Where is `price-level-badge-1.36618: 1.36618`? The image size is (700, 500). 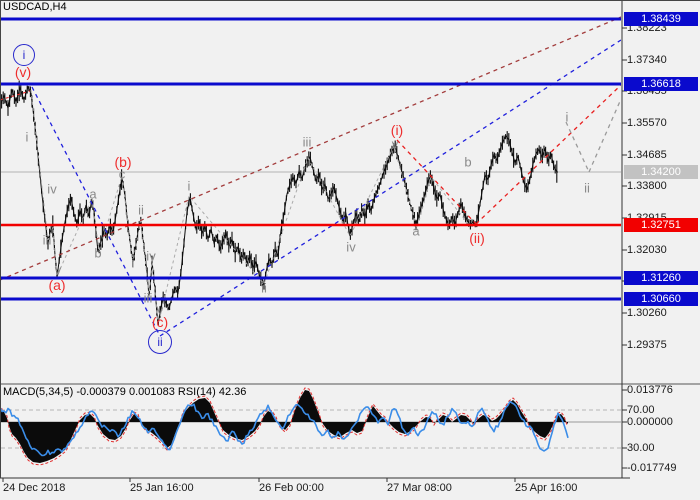 price-level-badge-1.36618: 1.36618 is located at coordinates (661, 84).